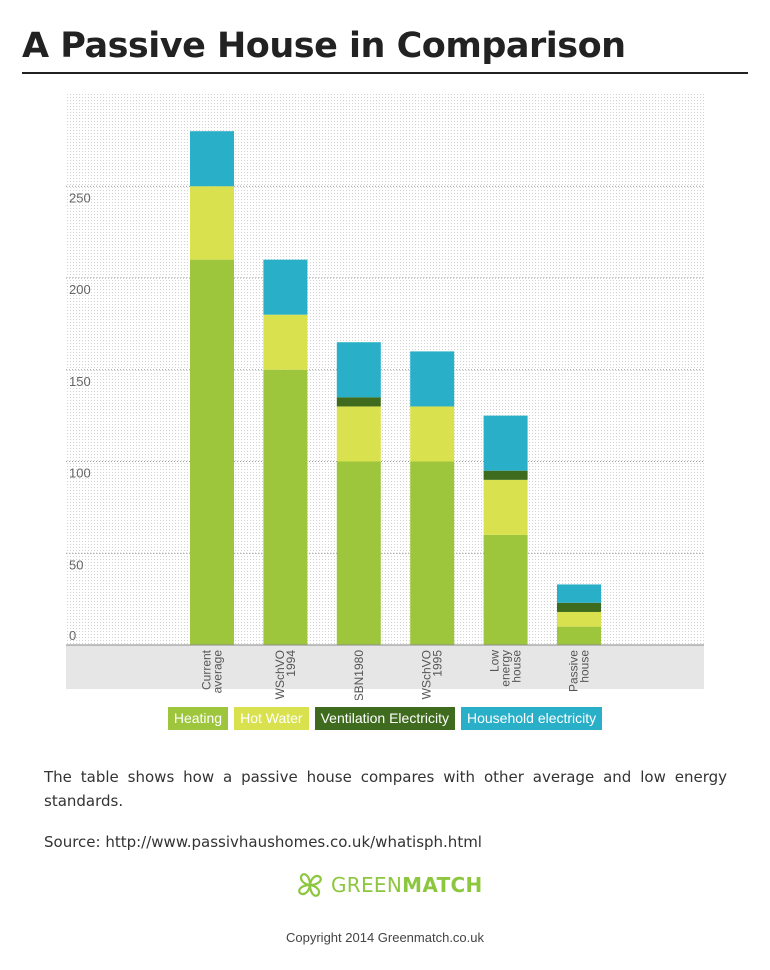 This screenshot has height=970, width=770. Describe the element at coordinates (271, 718) in the screenshot. I see `legend-item-hot-water: Hot Water` at that location.